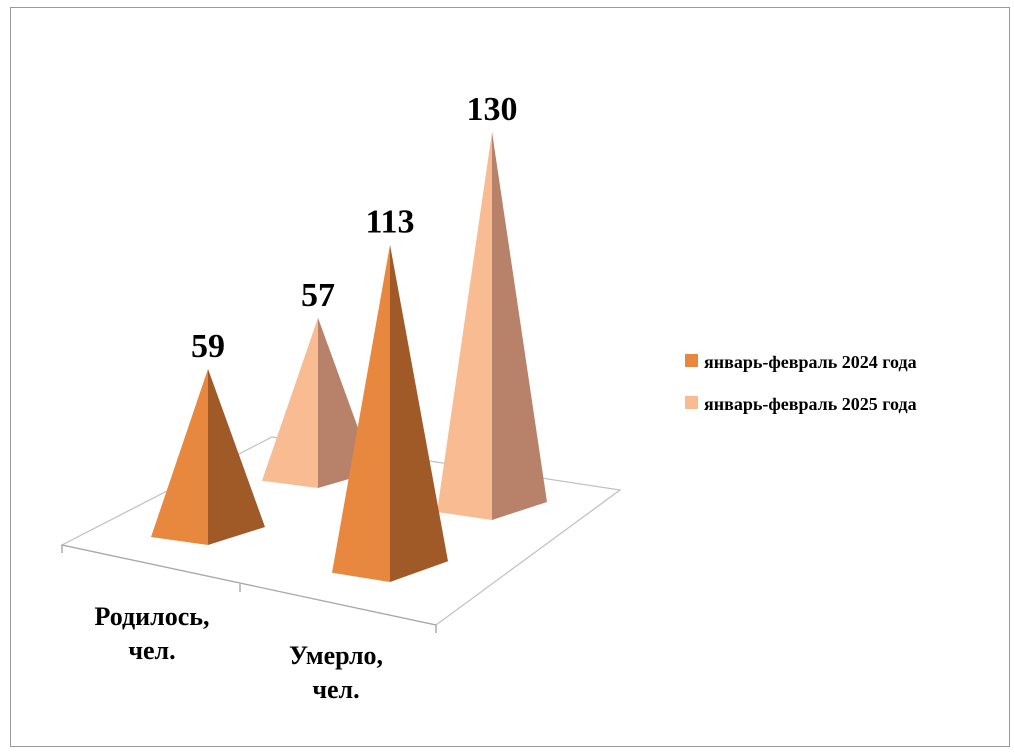  I want to click on legend-item: январь-февраль 2025 года, so click(801, 404).